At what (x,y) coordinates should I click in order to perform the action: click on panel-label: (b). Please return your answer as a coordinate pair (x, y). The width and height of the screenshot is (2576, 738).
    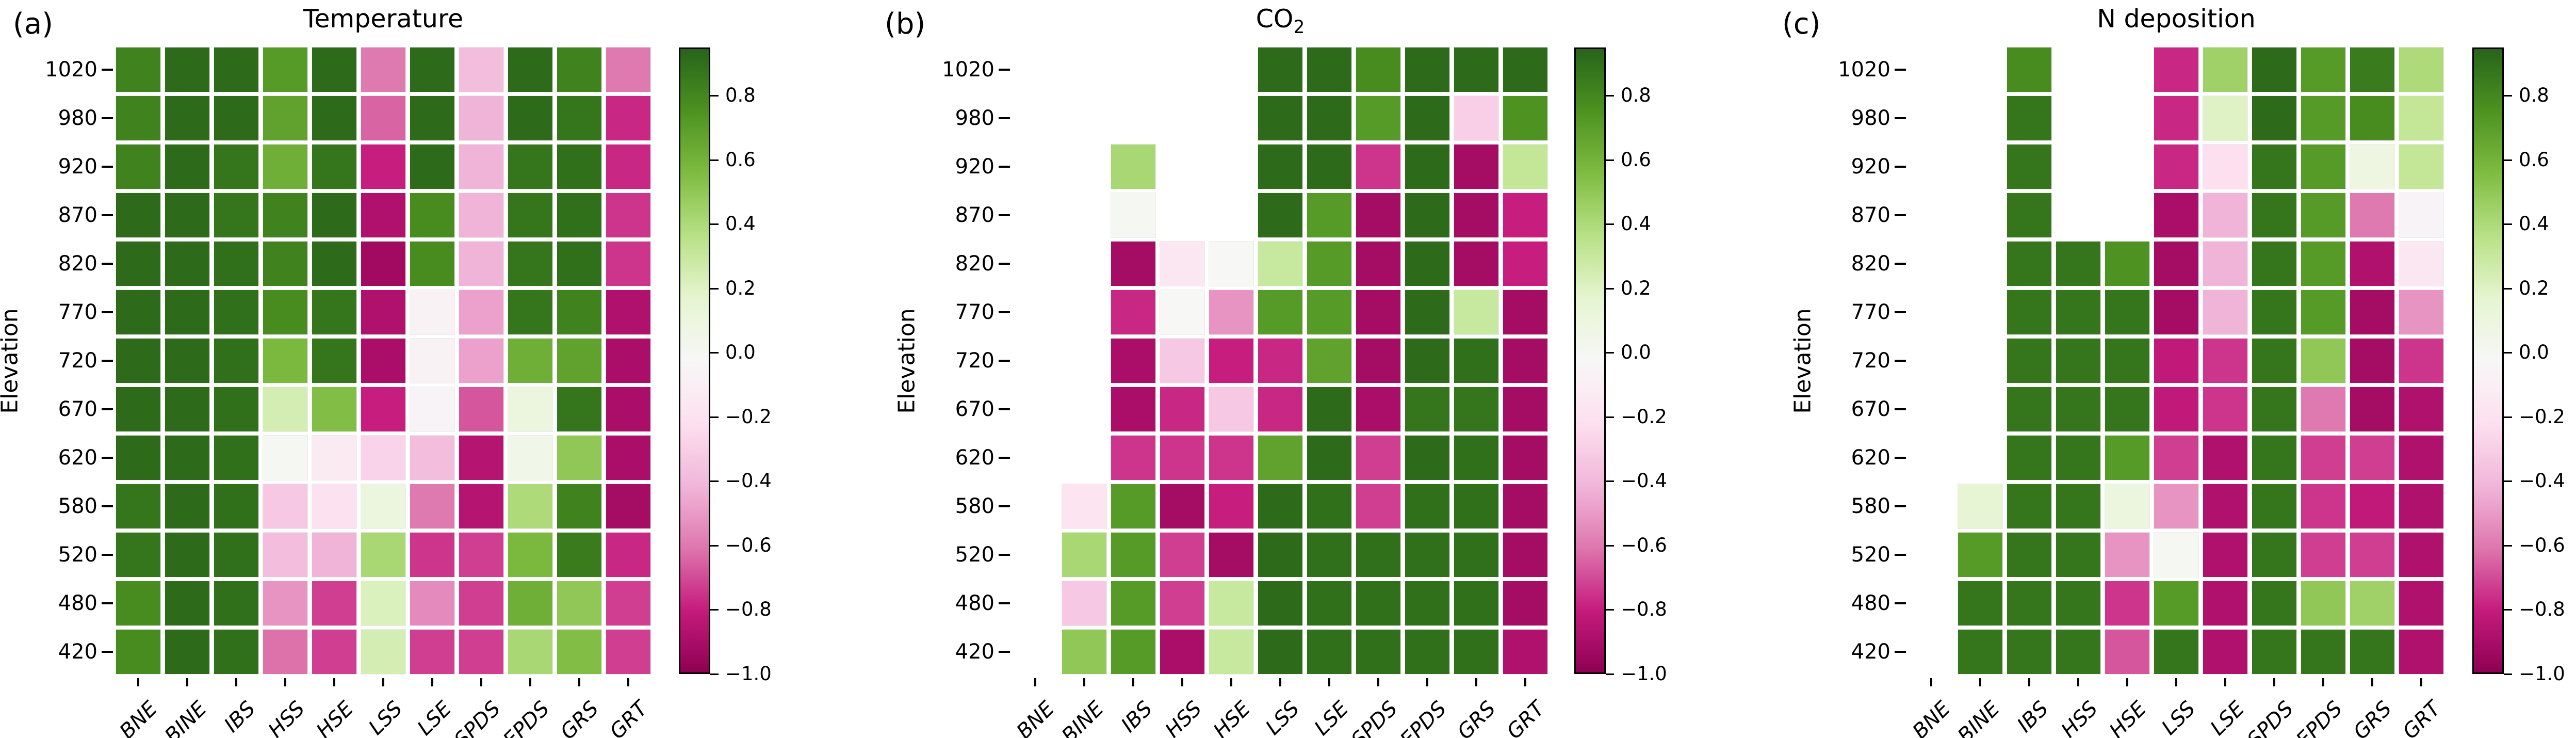
    Looking at the image, I should click on (906, 24).